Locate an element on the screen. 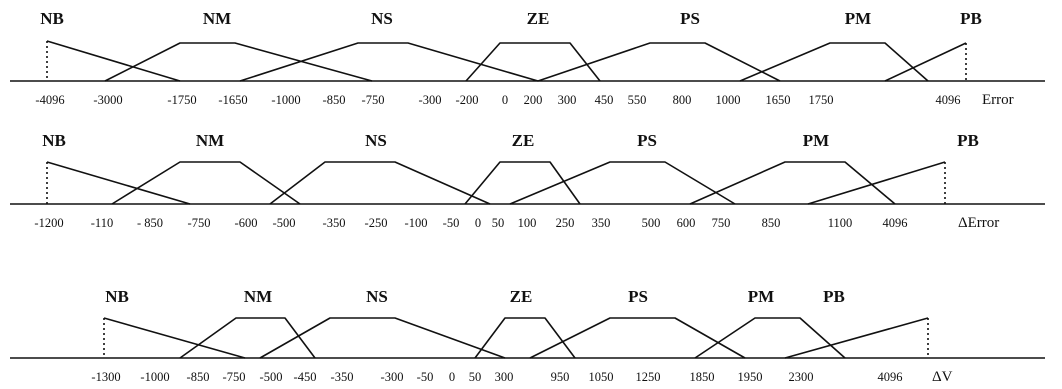  tick-label: 850 is located at coordinates (771, 223).